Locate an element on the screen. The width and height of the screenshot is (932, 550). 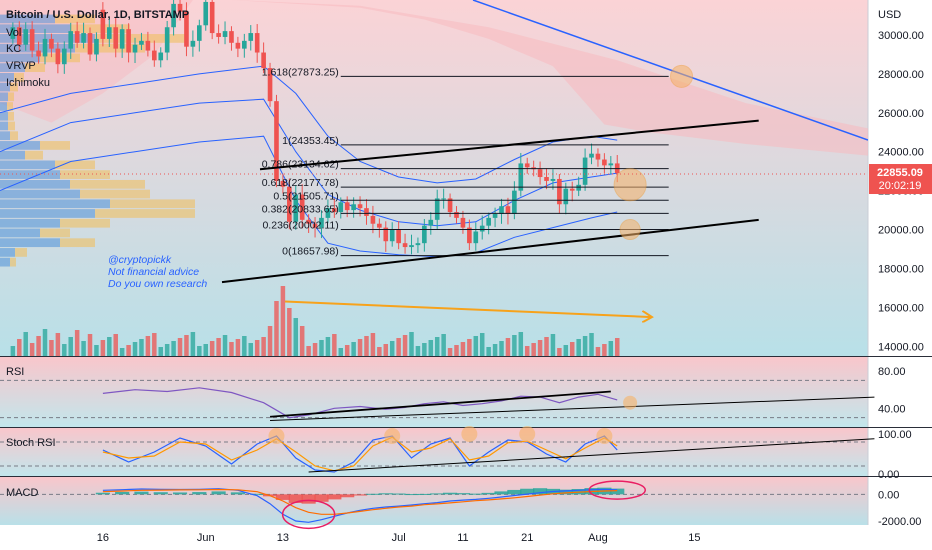
indicator-vrvp: VRVP is located at coordinates (21, 66).